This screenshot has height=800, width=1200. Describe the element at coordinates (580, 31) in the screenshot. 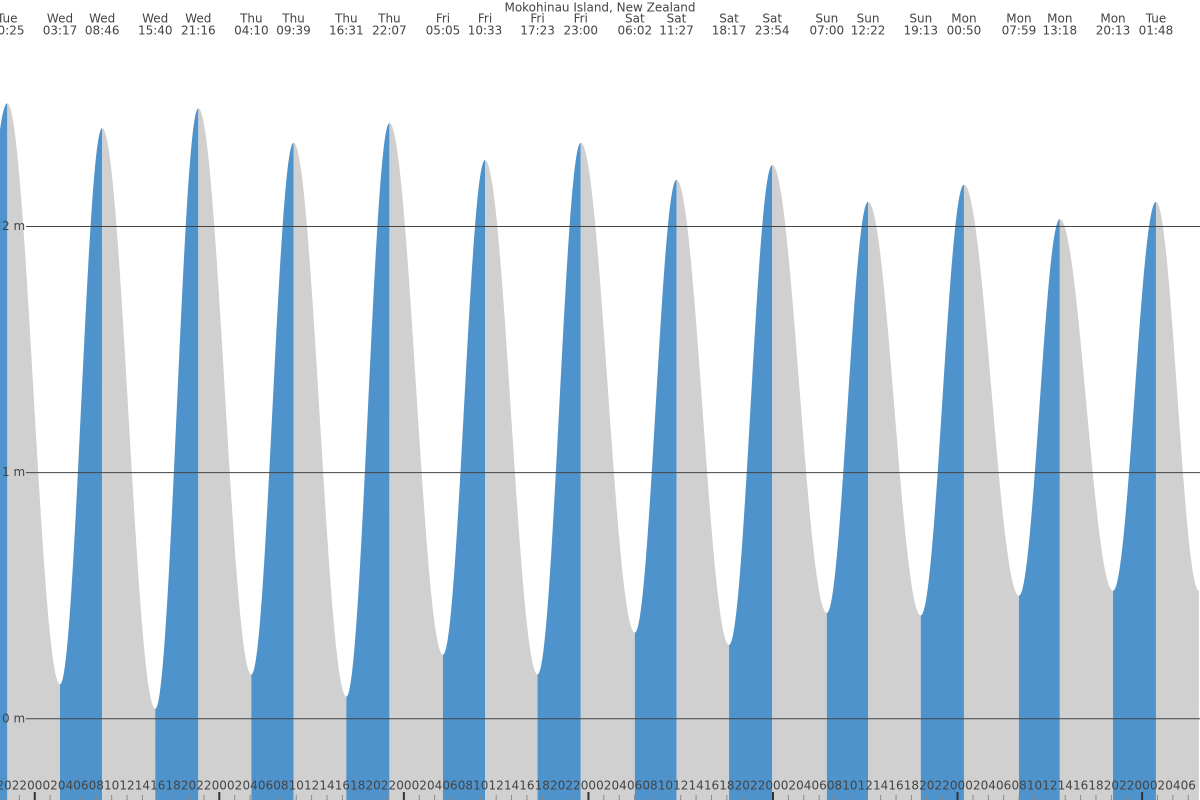

I see `extreme-time: 23:00` at that location.